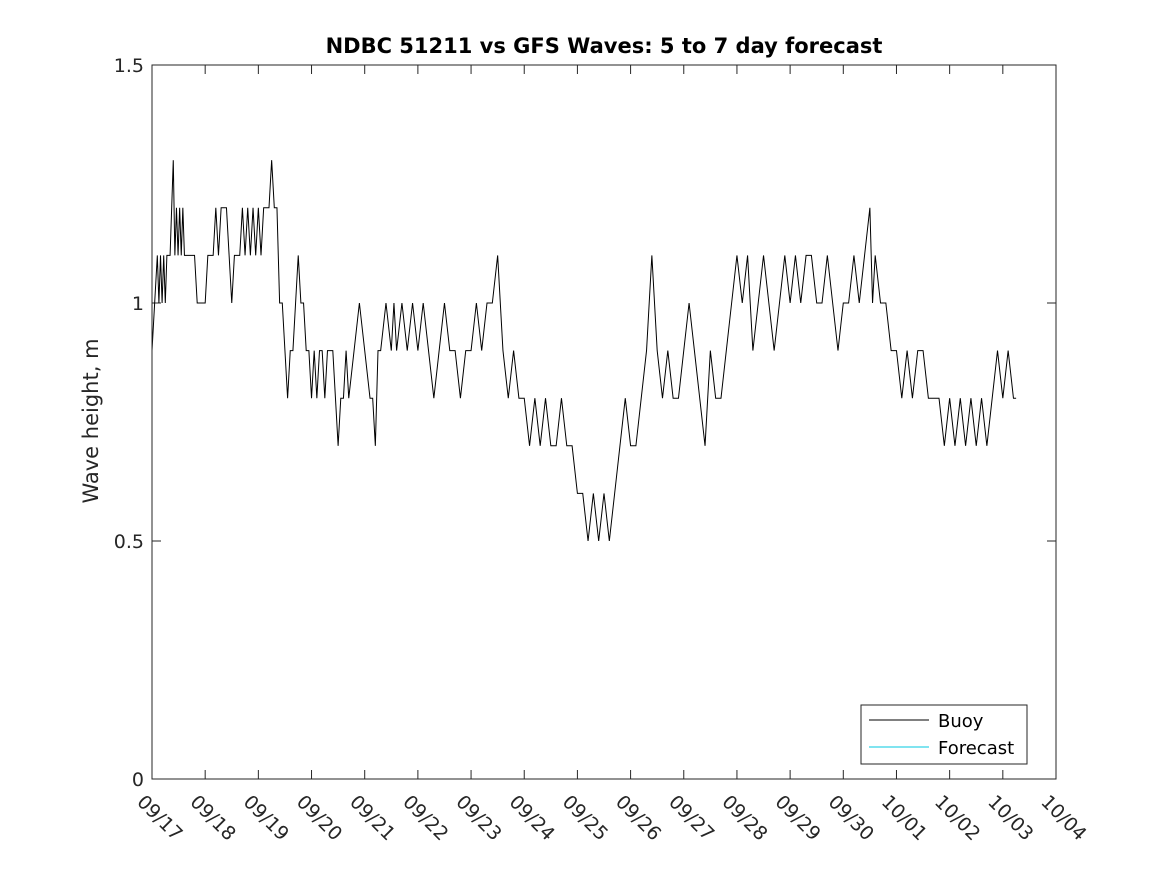  I want to click on y-tick-label: 1.5, so click(129, 66).